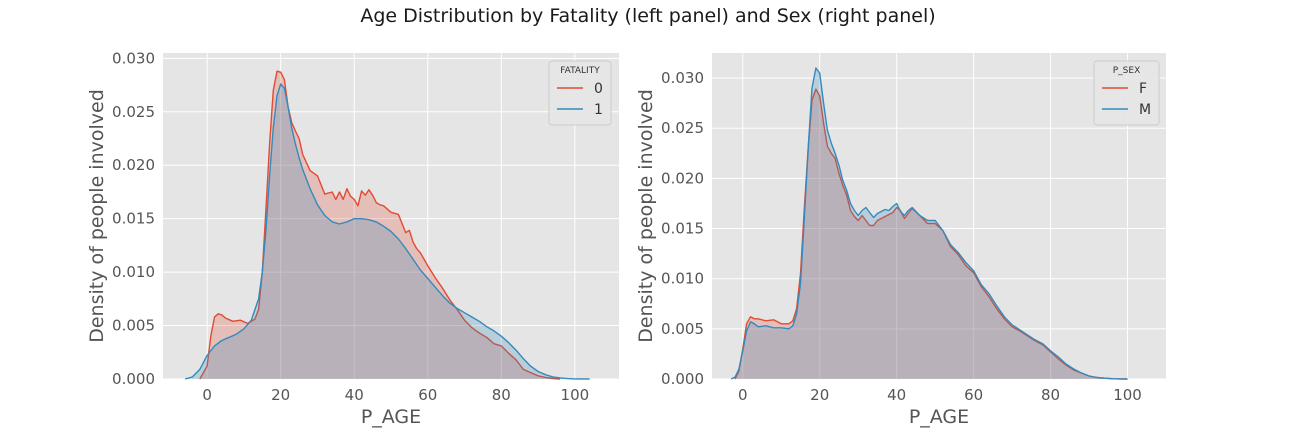  Describe the element at coordinates (598, 110) in the screenshot. I see `legend-label-1: 1` at that location.